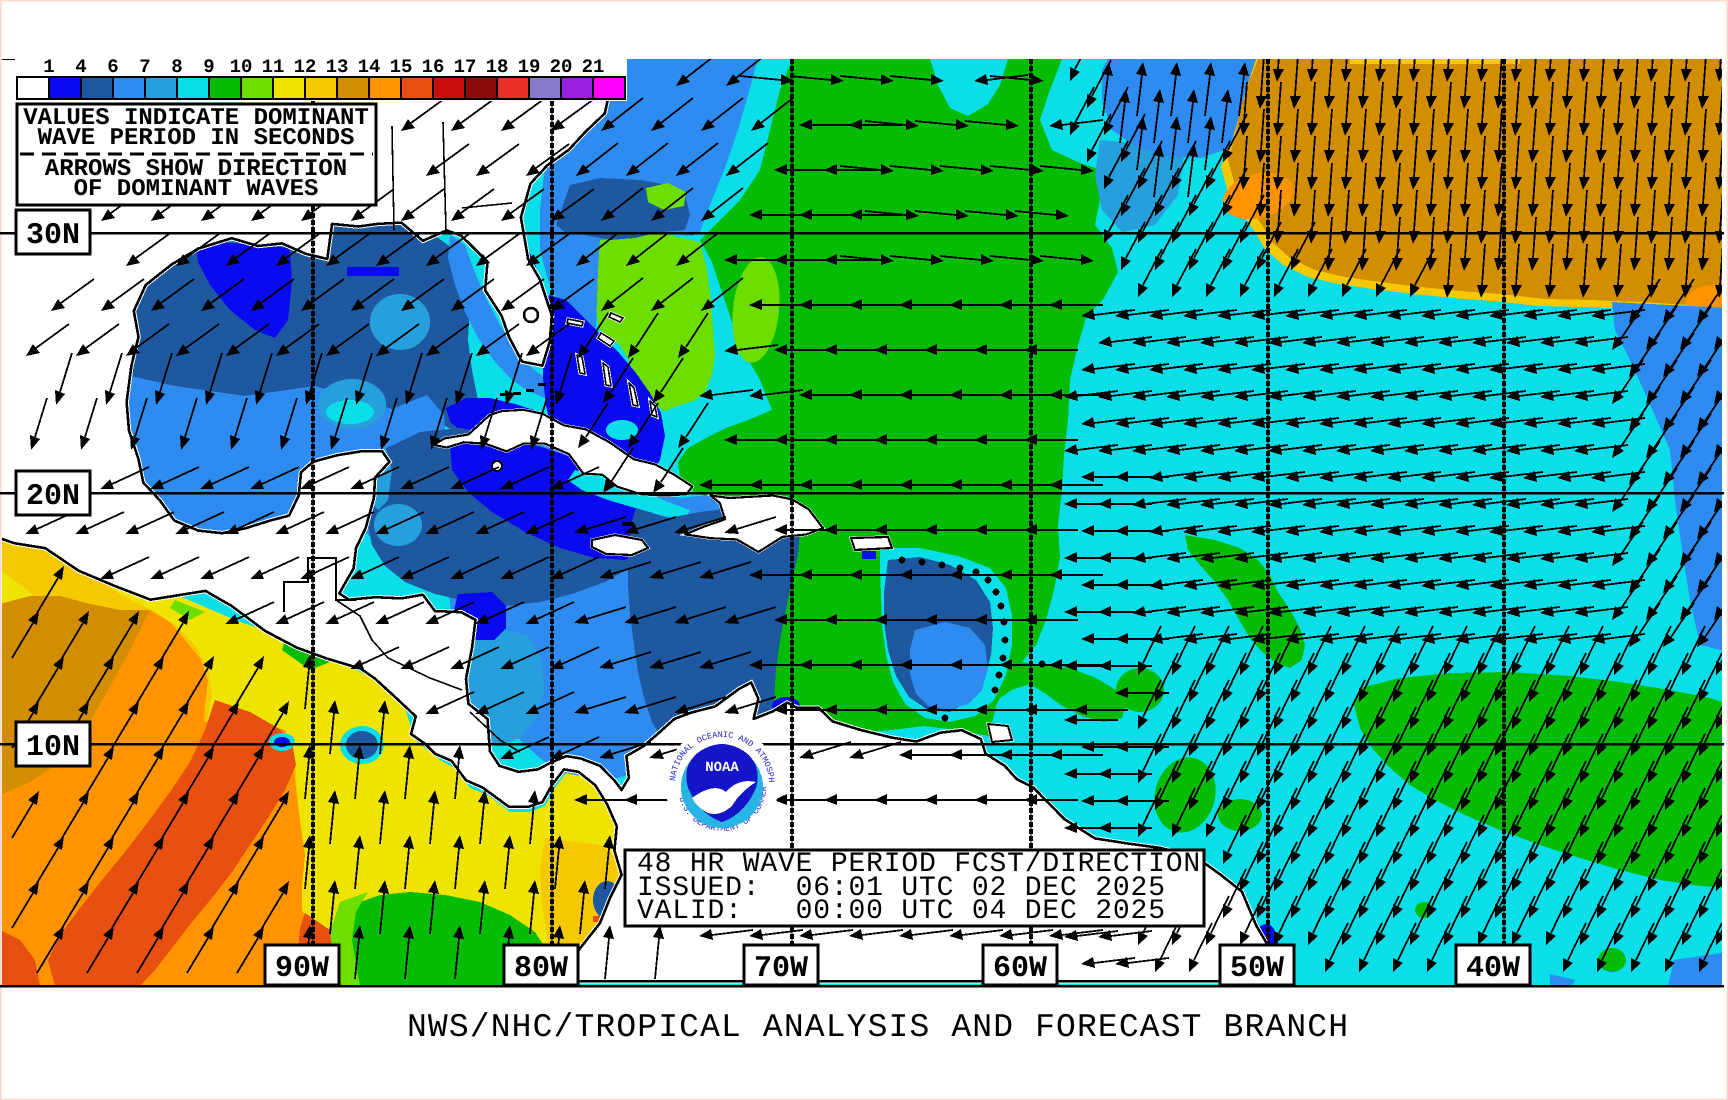 The image size is (1728, 1100). What do you see at coordinates (497, 67) in the screenshot?
I see `svg-text: 18` at bounding box center [497, 67].